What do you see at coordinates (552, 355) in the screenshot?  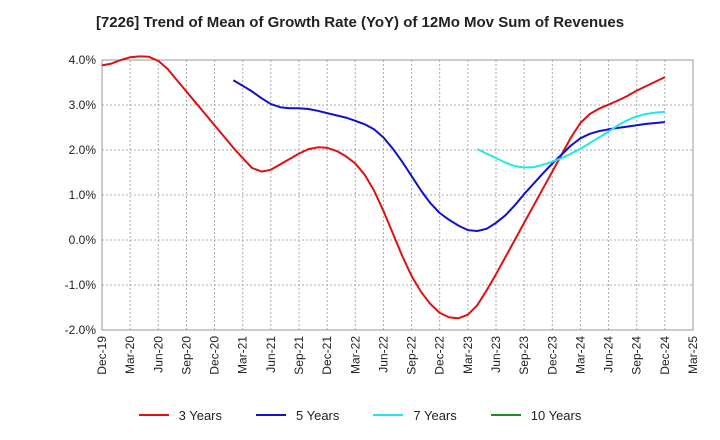 I see `x-tick-label: Dec-23` at bounding box center [552, 355].